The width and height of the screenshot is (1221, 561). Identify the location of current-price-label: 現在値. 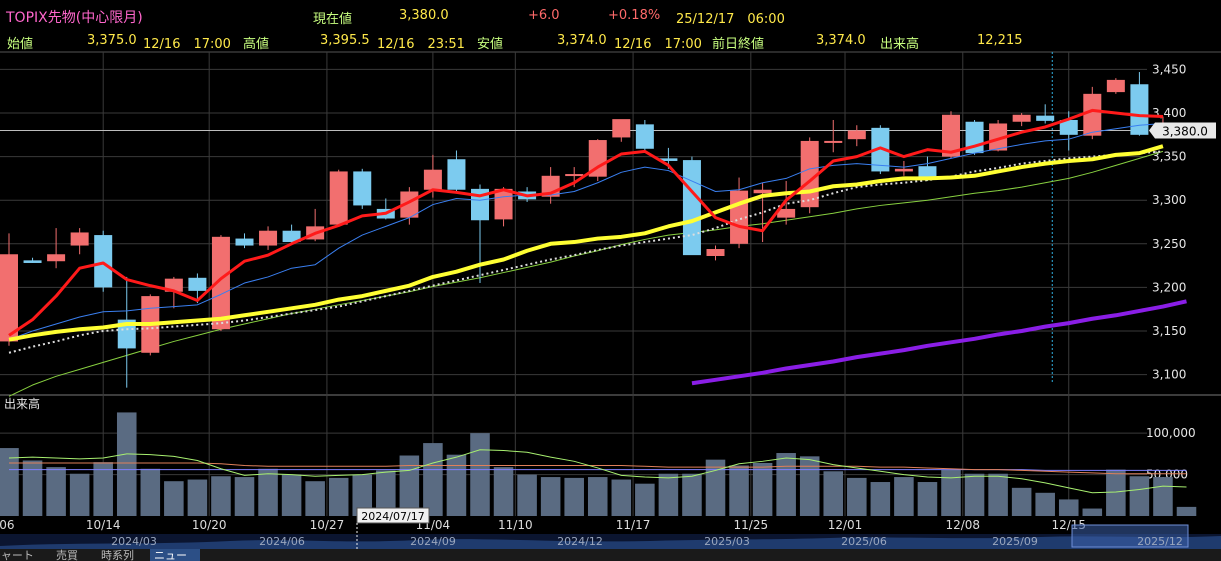
(333, 19).